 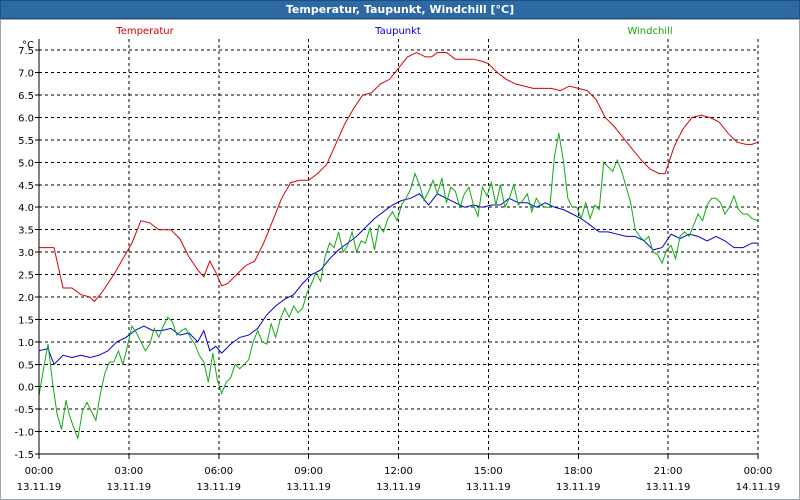 What do you see at coordinates (24, 455) in the screenshot?
I see `y-tick-label: -1.5` at bounding box center [24, 455].